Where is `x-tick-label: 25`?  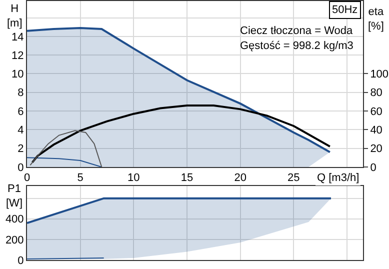
x-tick-label: 25 is located at coordinates (294, 178).